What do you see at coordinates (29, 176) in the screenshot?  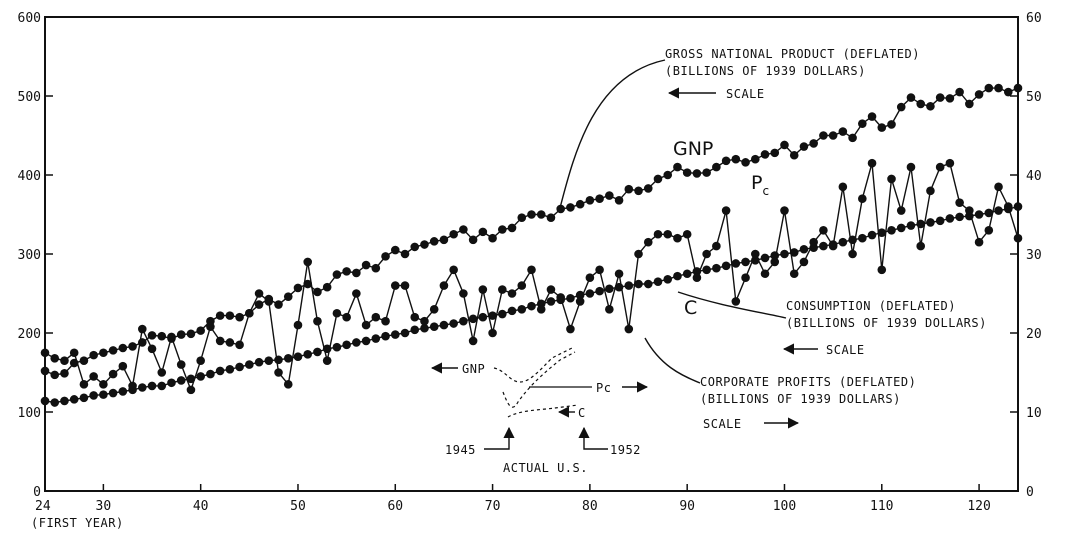 I see `y-left-tick-label: 400` at bounding box center [29, 176].